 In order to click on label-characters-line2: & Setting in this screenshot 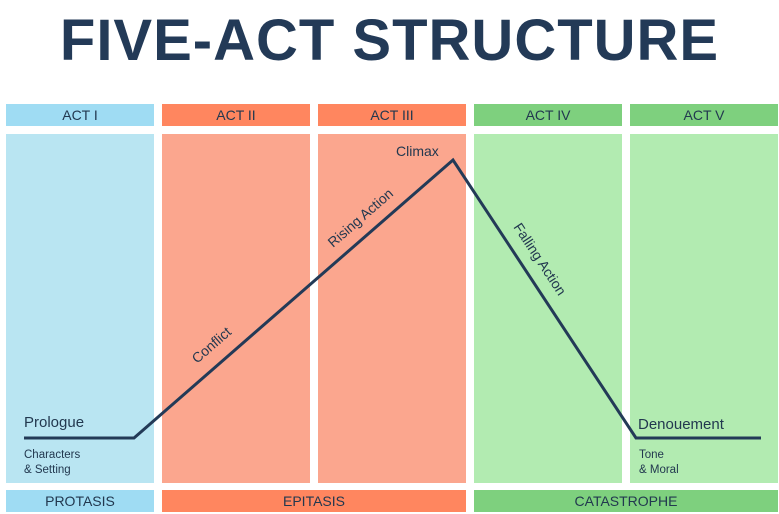, I will do `click(47, 470)`.